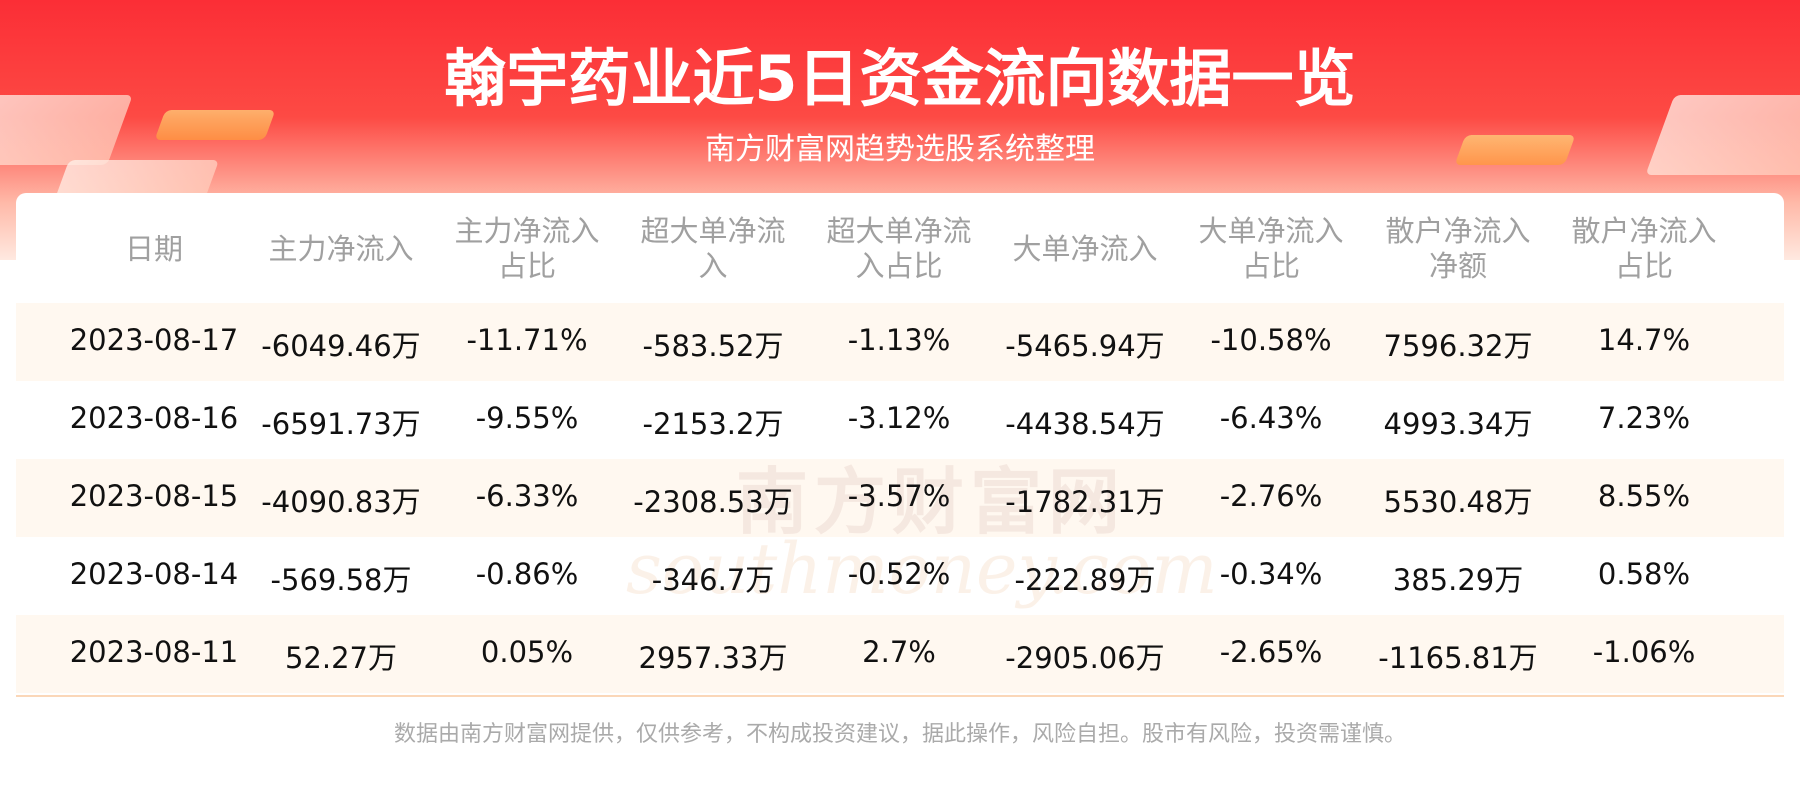 The height and width of the screenshot is (800, 1800). Describe the element at coordinates (154, 652) in the screenshot. I see `table-cell: 2023-08-11` at that location.